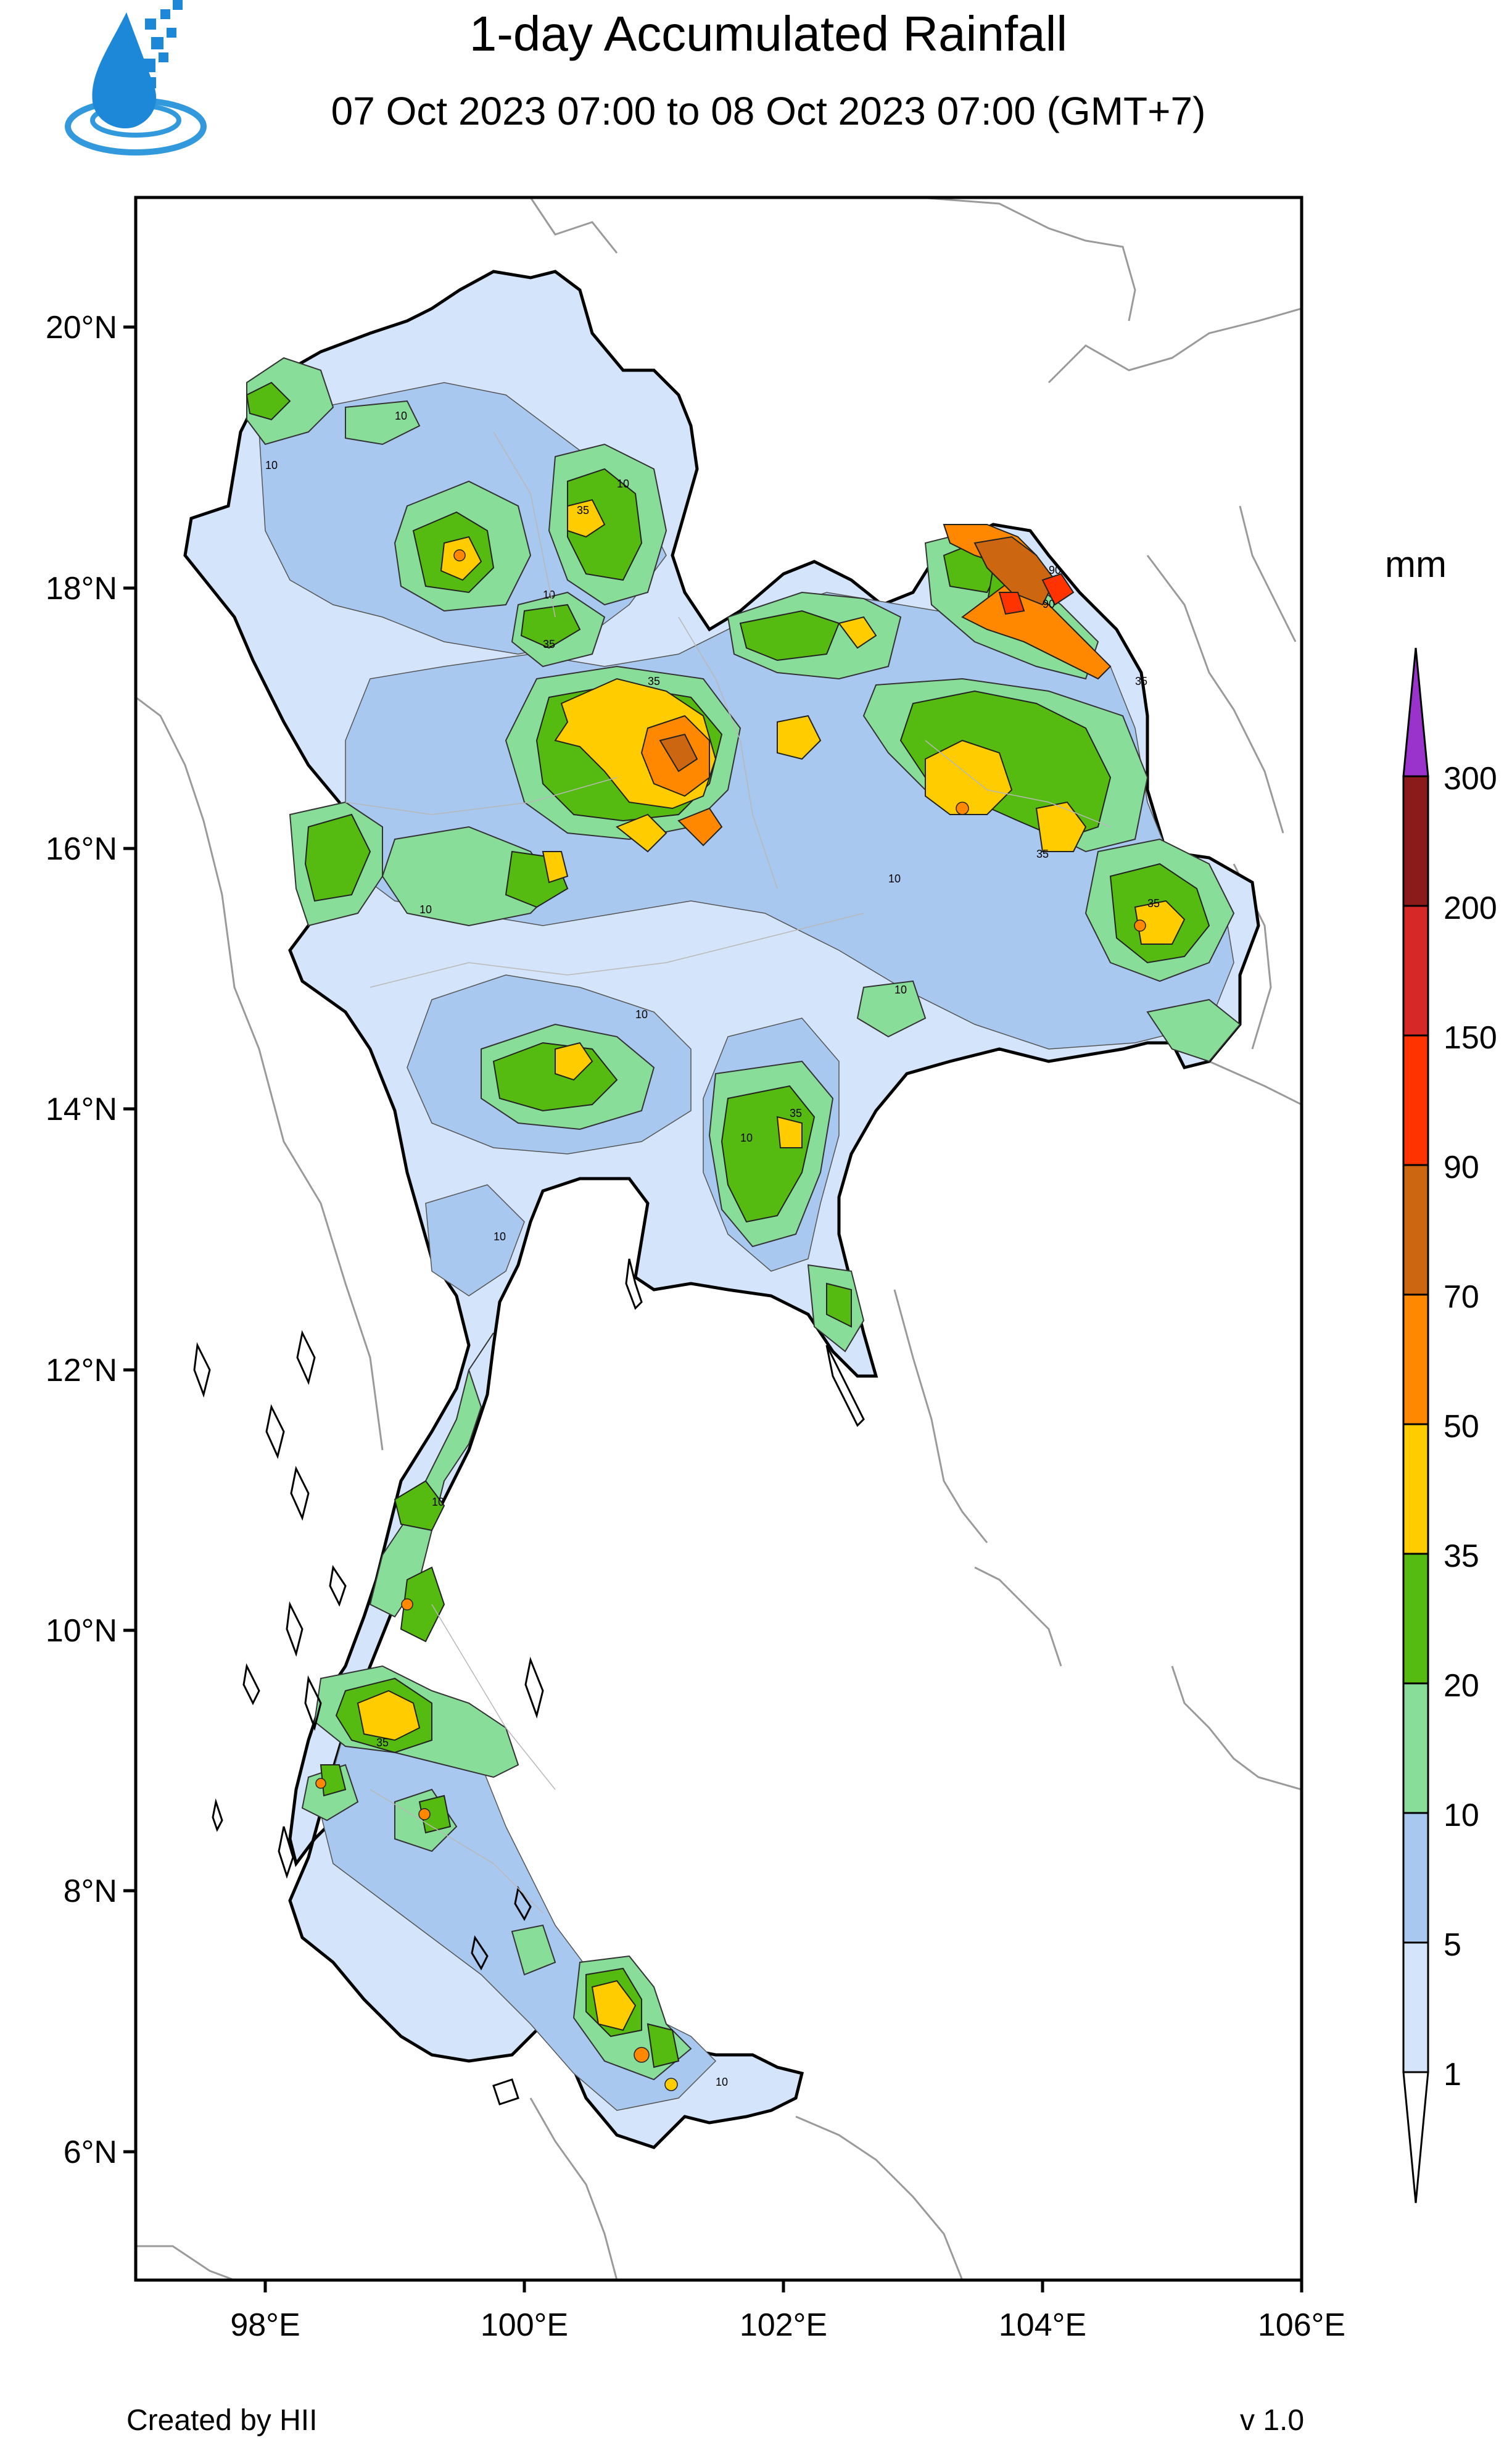 Image resolution: width=1512 pixels, height=2443 pixels. What do you see at coordinates (1461, 1686) in the screenshot?
I see `colorbar-label: 20` at bounding box center [1461, 1686].